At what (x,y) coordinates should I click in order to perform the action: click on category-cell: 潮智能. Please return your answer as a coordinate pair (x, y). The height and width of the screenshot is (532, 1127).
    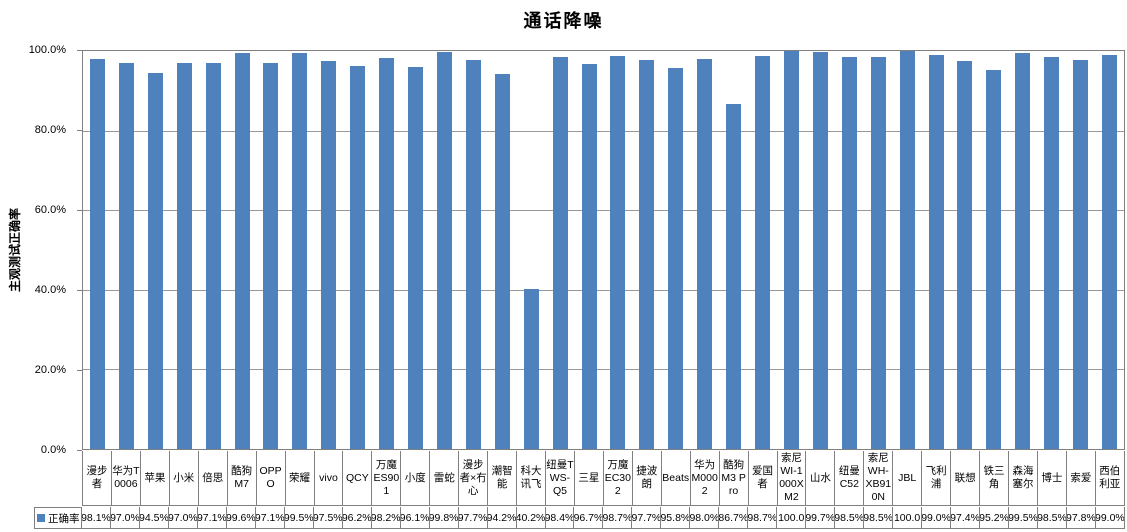
    Looking at the image, I should click on (503, 478).